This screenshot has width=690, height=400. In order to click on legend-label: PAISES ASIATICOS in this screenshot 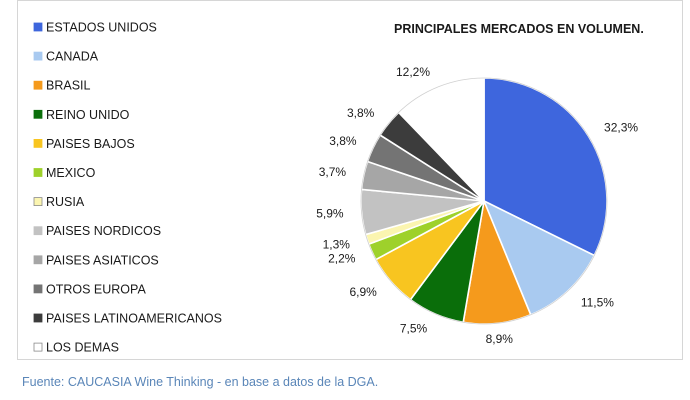, I will do `click(102, 260)`.